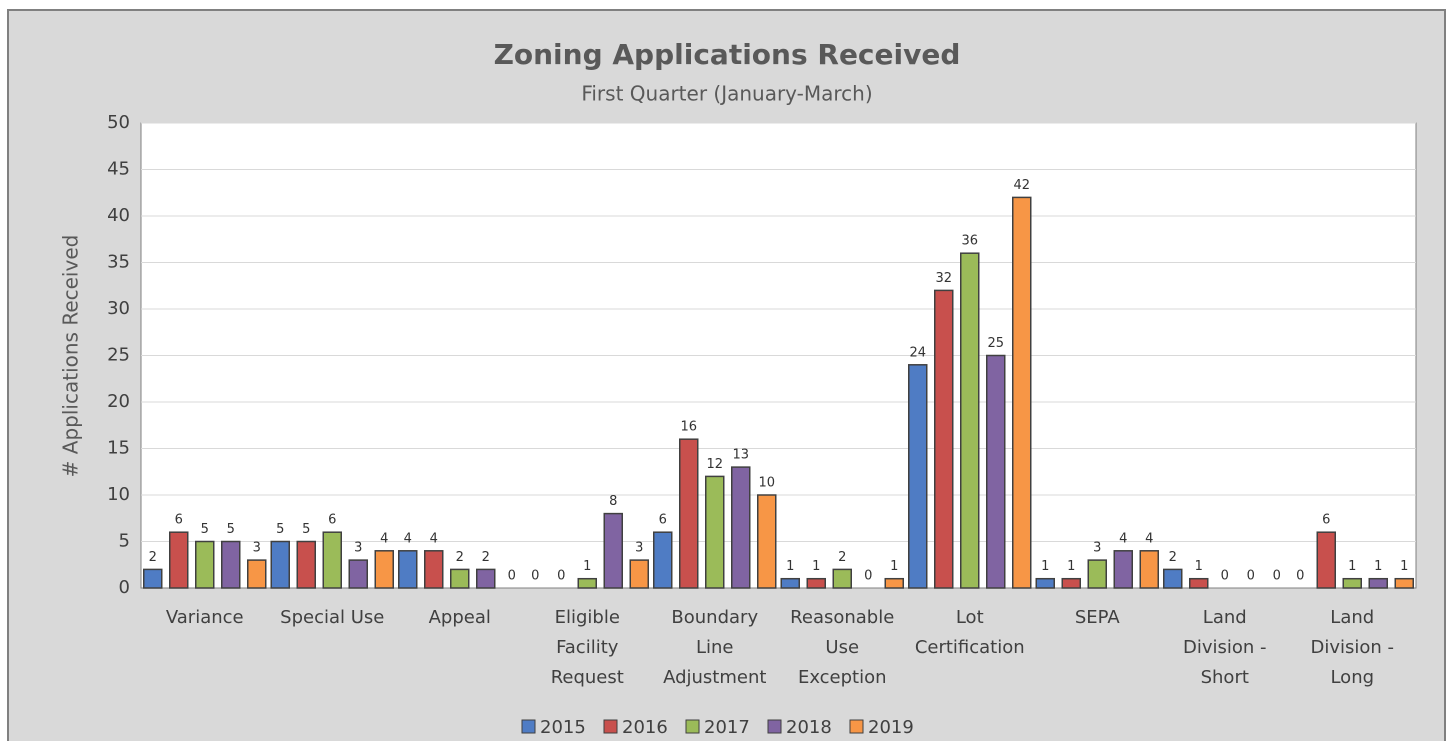 This screenshot has width=1453, height=741. I want to click on x-tick-label: SEPA, so click(1098, 617).